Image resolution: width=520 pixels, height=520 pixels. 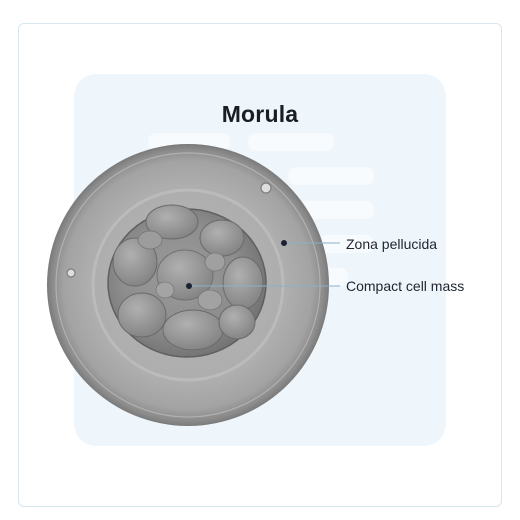 I want to click on zona-pellucida-label: Zona pellucida, so click(x=392, y=244).